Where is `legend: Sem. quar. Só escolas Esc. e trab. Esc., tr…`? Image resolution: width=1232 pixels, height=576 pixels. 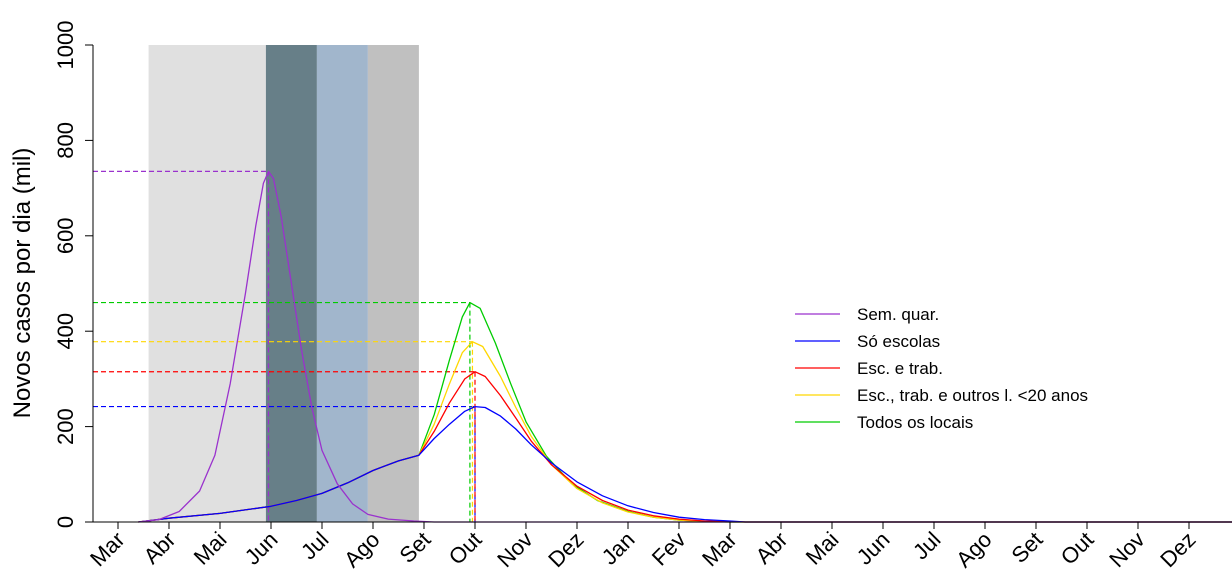 legend: Sem. quar. Só escolas Esc. e trab. Esc., tr… is located at coordinates (941, 368).